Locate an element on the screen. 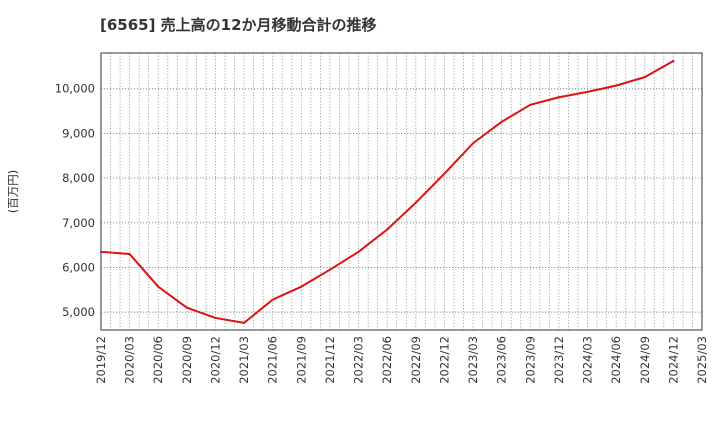 The image size is (720, 440). y-axis-ticks: 5,000 6,000 7,000 8,000 9,000 10,000 is located at coordinates (75, 200).